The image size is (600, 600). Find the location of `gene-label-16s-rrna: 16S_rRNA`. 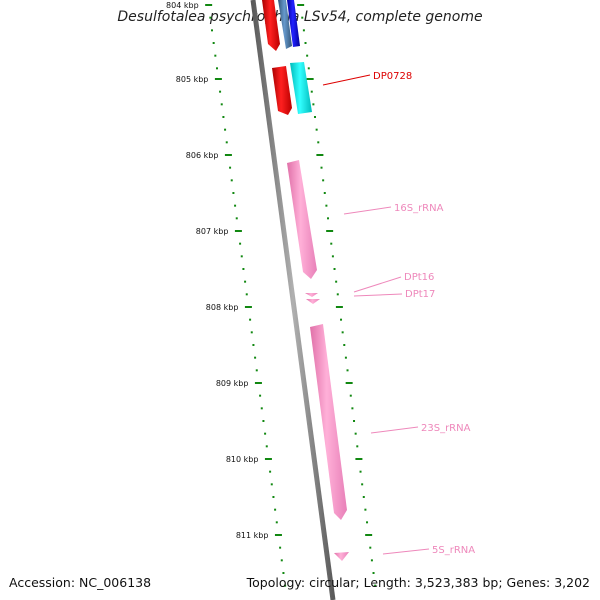

gene-label-16s-rrna: 16S_rRNA is located at coordinates (419, 208).